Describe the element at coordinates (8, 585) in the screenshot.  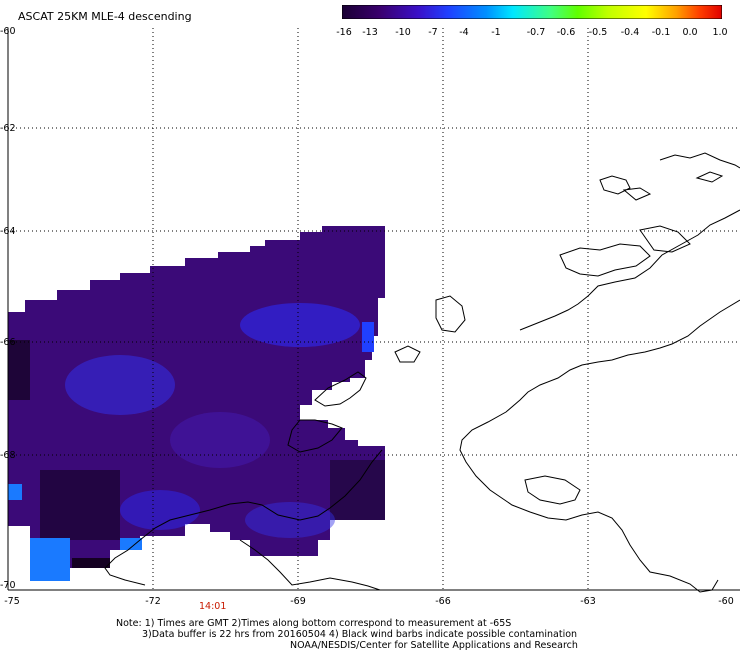
I see `lat-label: -70` at that location.